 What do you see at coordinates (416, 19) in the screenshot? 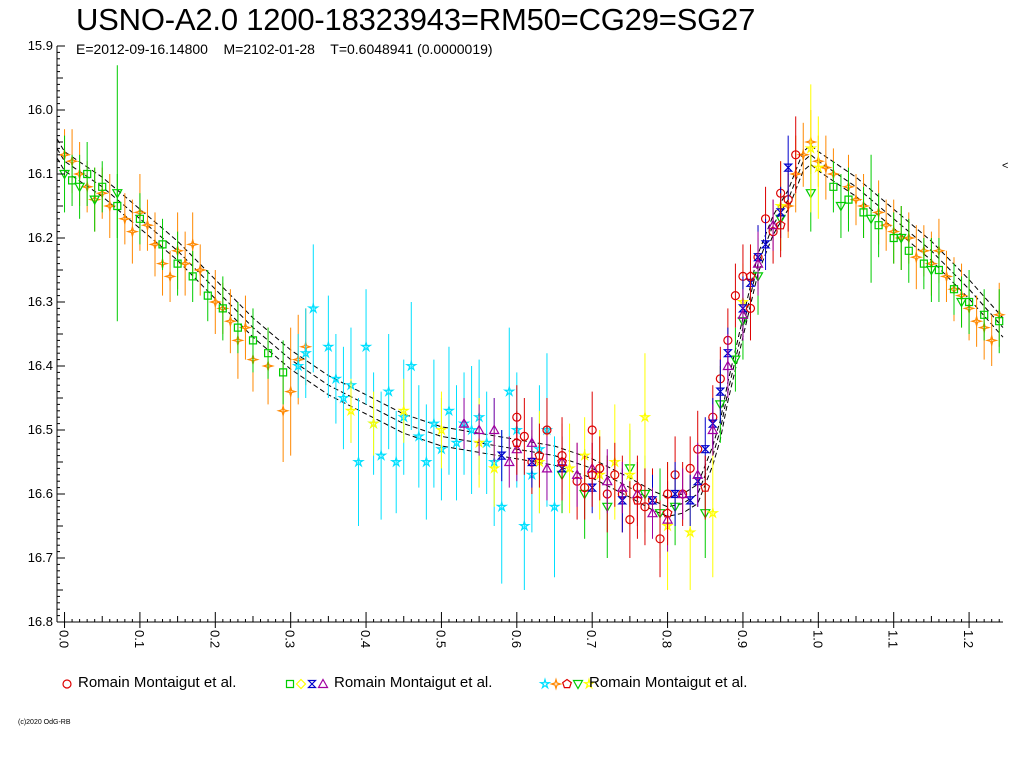
I see `chart-title: USNO-A2.0 1200-18323943=RM50=CG29=SG27` at bounding box center [416, 19].